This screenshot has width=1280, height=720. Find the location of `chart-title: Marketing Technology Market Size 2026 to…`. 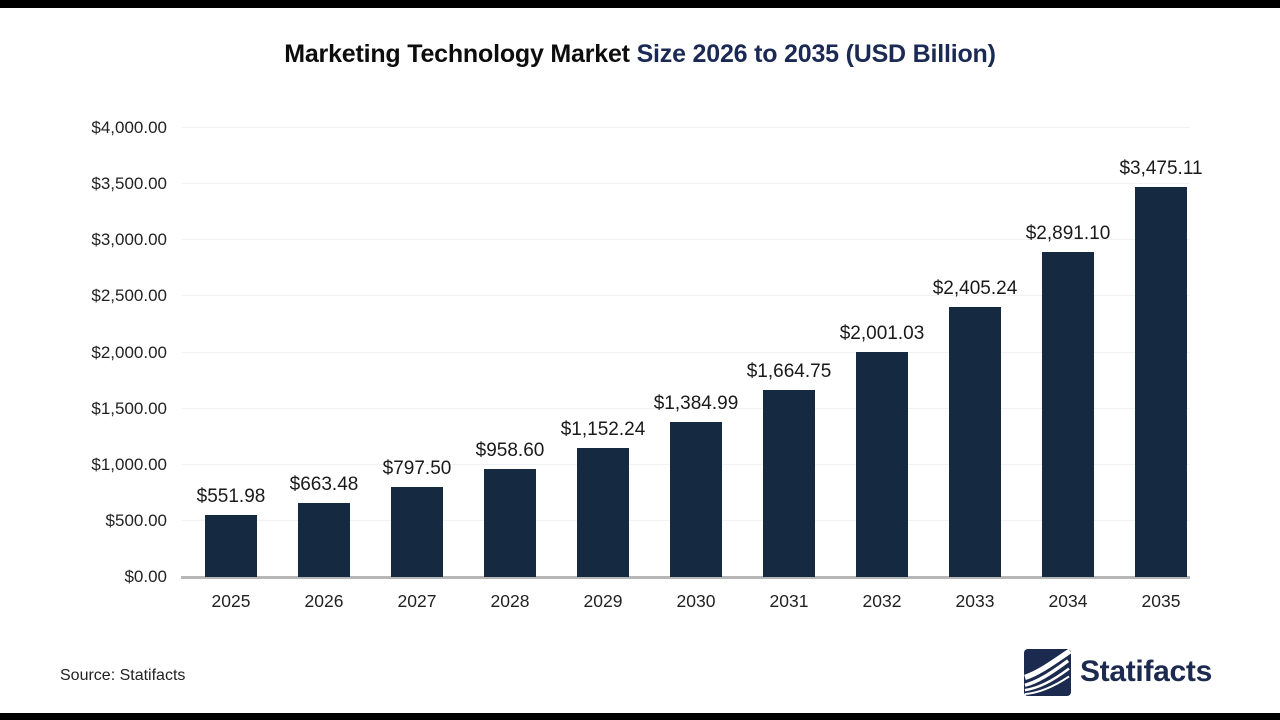

chart-title: Marketing Technology Market Size 2026 to… is located at coordinates (640, 54).